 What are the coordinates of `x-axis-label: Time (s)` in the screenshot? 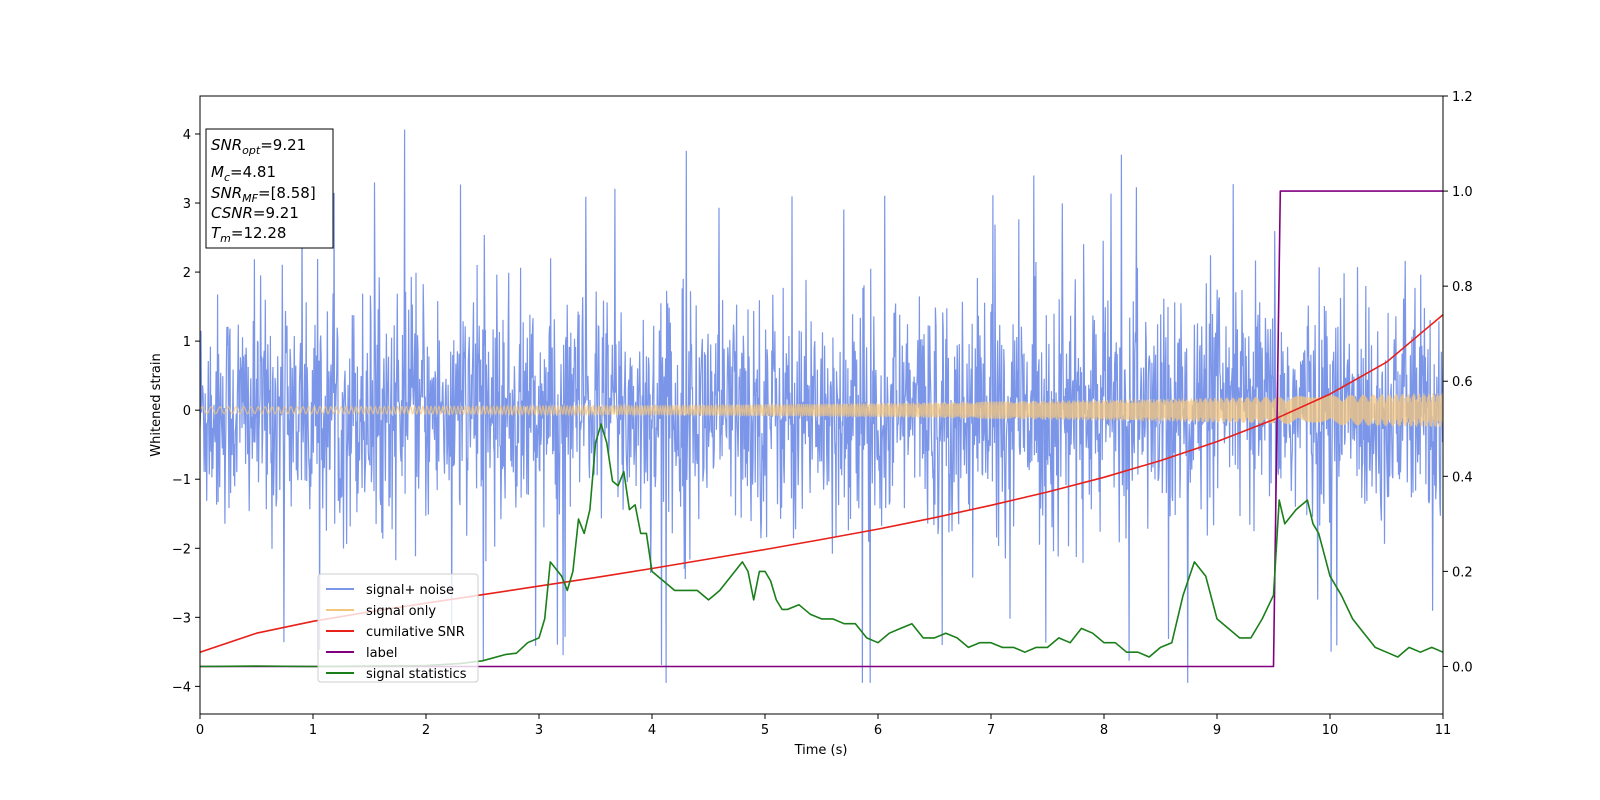 It's located at (821, 750).